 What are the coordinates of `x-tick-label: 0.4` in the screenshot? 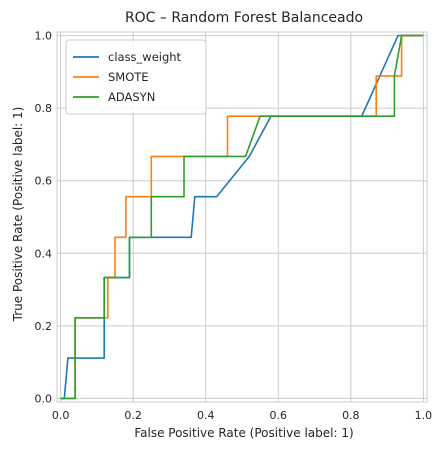 It's located at (206, 415).